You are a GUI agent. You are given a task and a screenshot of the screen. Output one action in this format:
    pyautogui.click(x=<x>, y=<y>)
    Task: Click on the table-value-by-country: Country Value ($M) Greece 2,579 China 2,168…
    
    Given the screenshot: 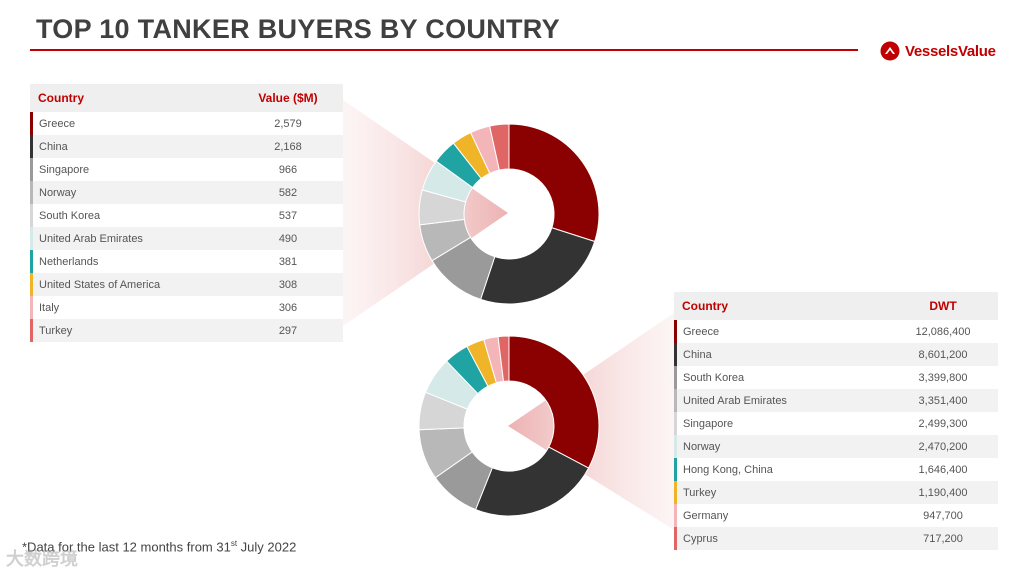 What is the action you would take?
    pyautogui.click(x=186, y=213)
    